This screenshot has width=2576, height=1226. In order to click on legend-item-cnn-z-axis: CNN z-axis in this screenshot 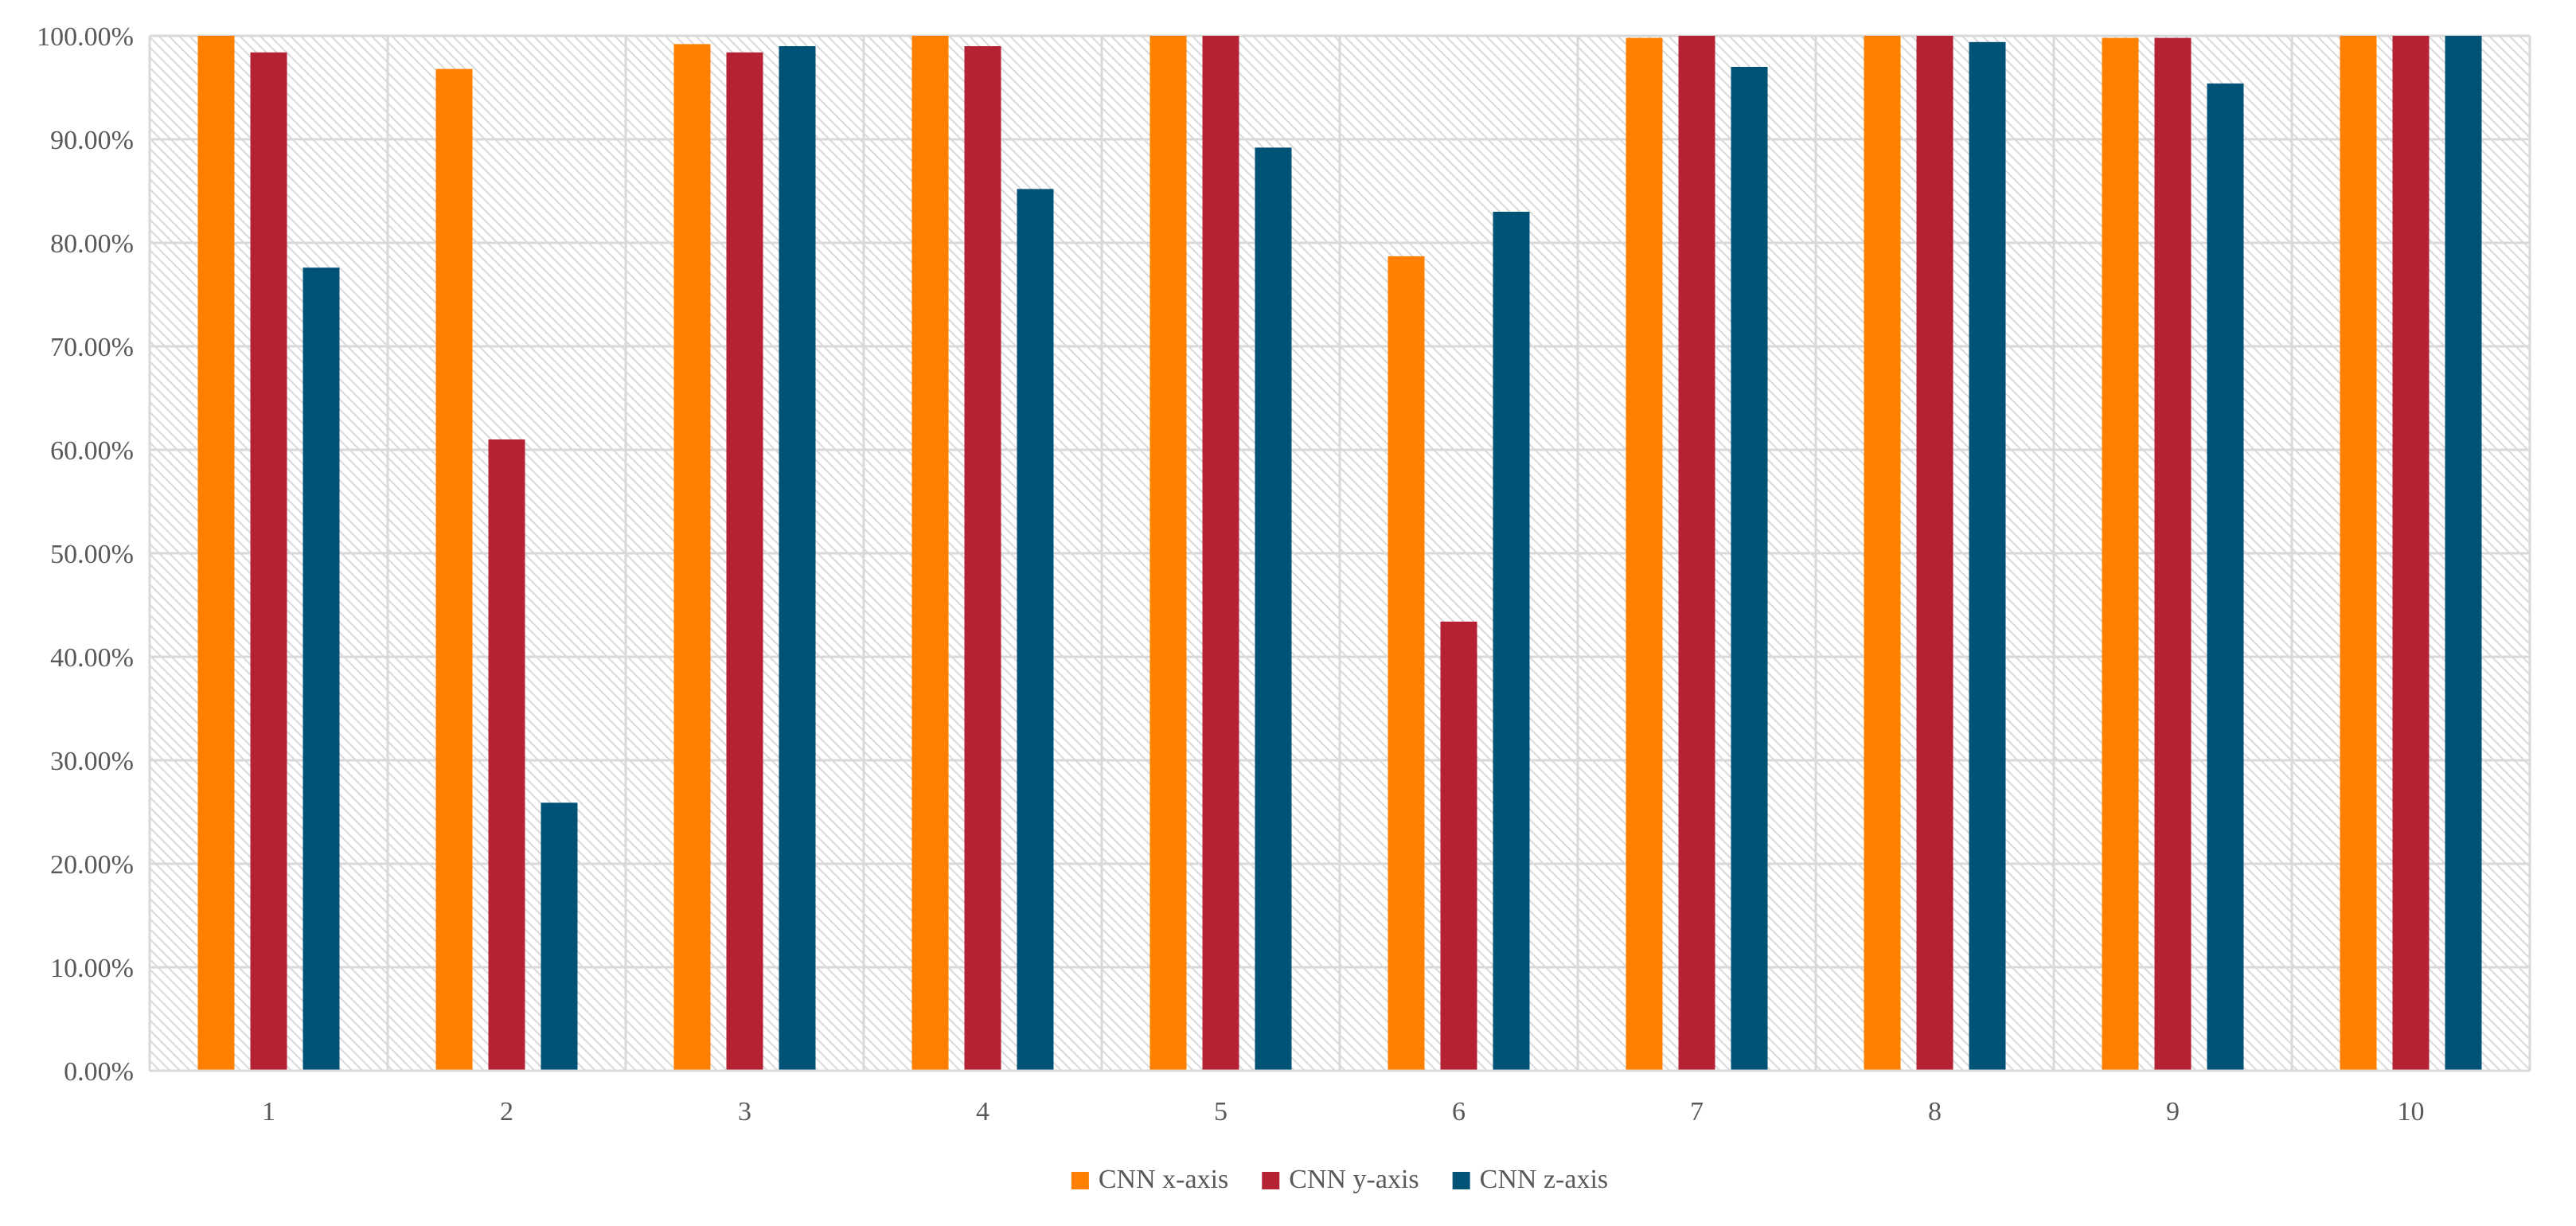, I will do `click(1530, 1179)`.